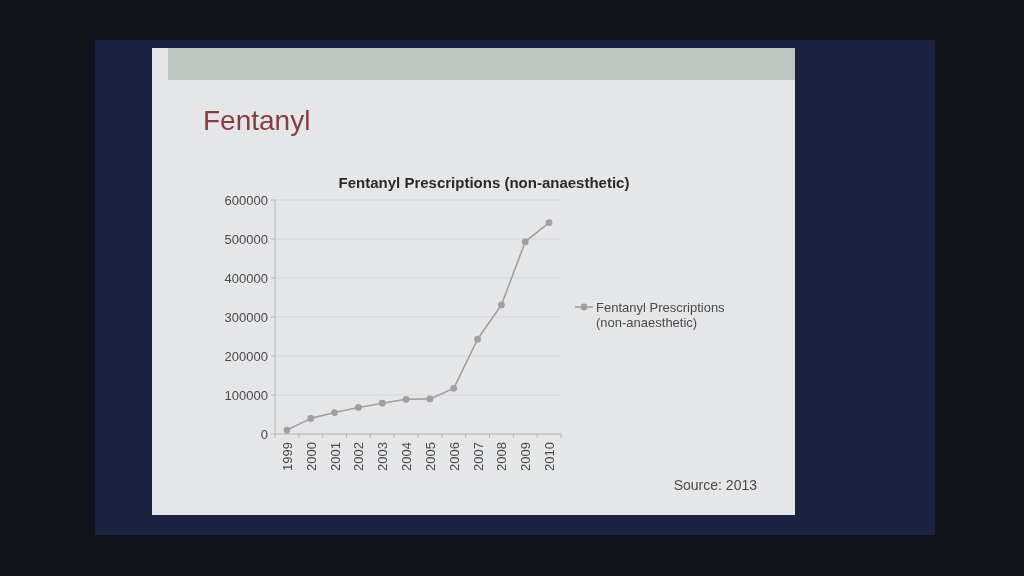  What do you see at coordinates (246, 317) in the screenshot?
I see `y-tick-label: 300000` at bounding box center [246, 317].